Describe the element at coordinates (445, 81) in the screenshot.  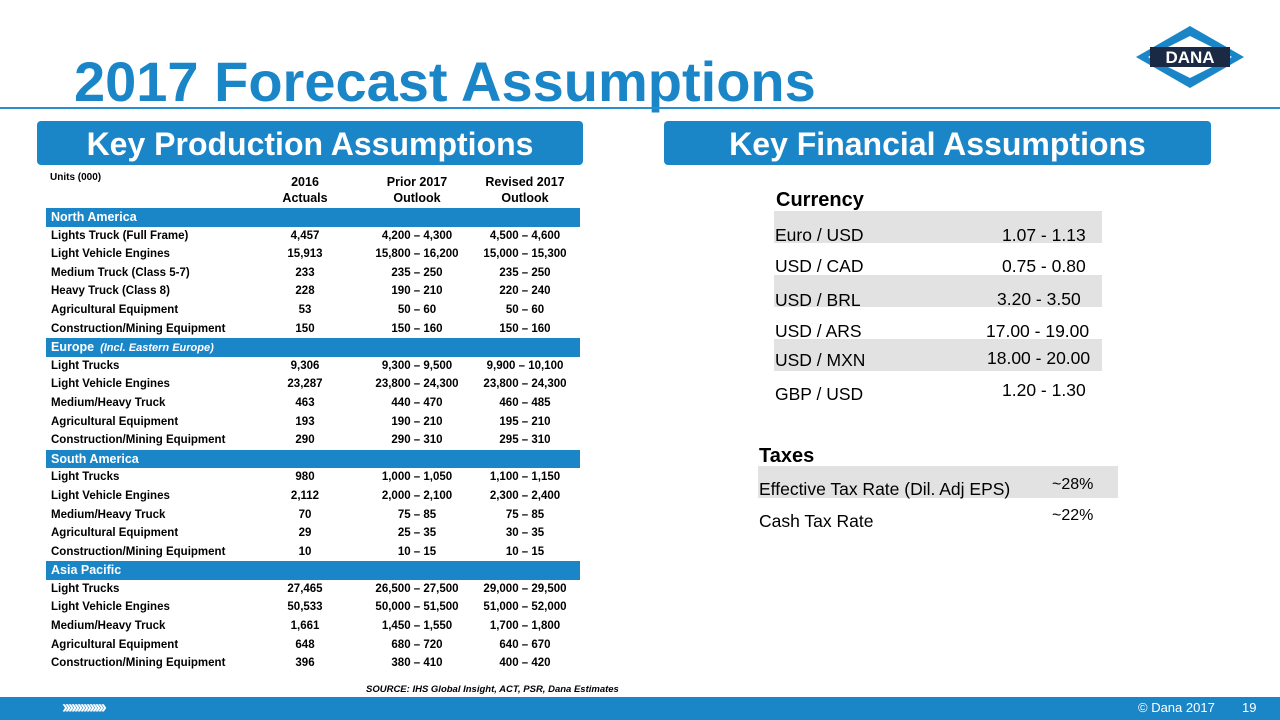
I see `page-title: 2017 Forecast Assumptions` at that location.